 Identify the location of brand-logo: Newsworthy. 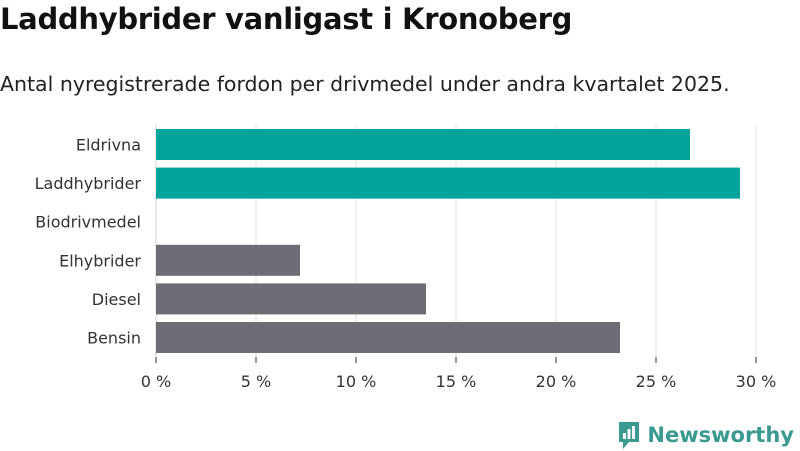
(705, 435).